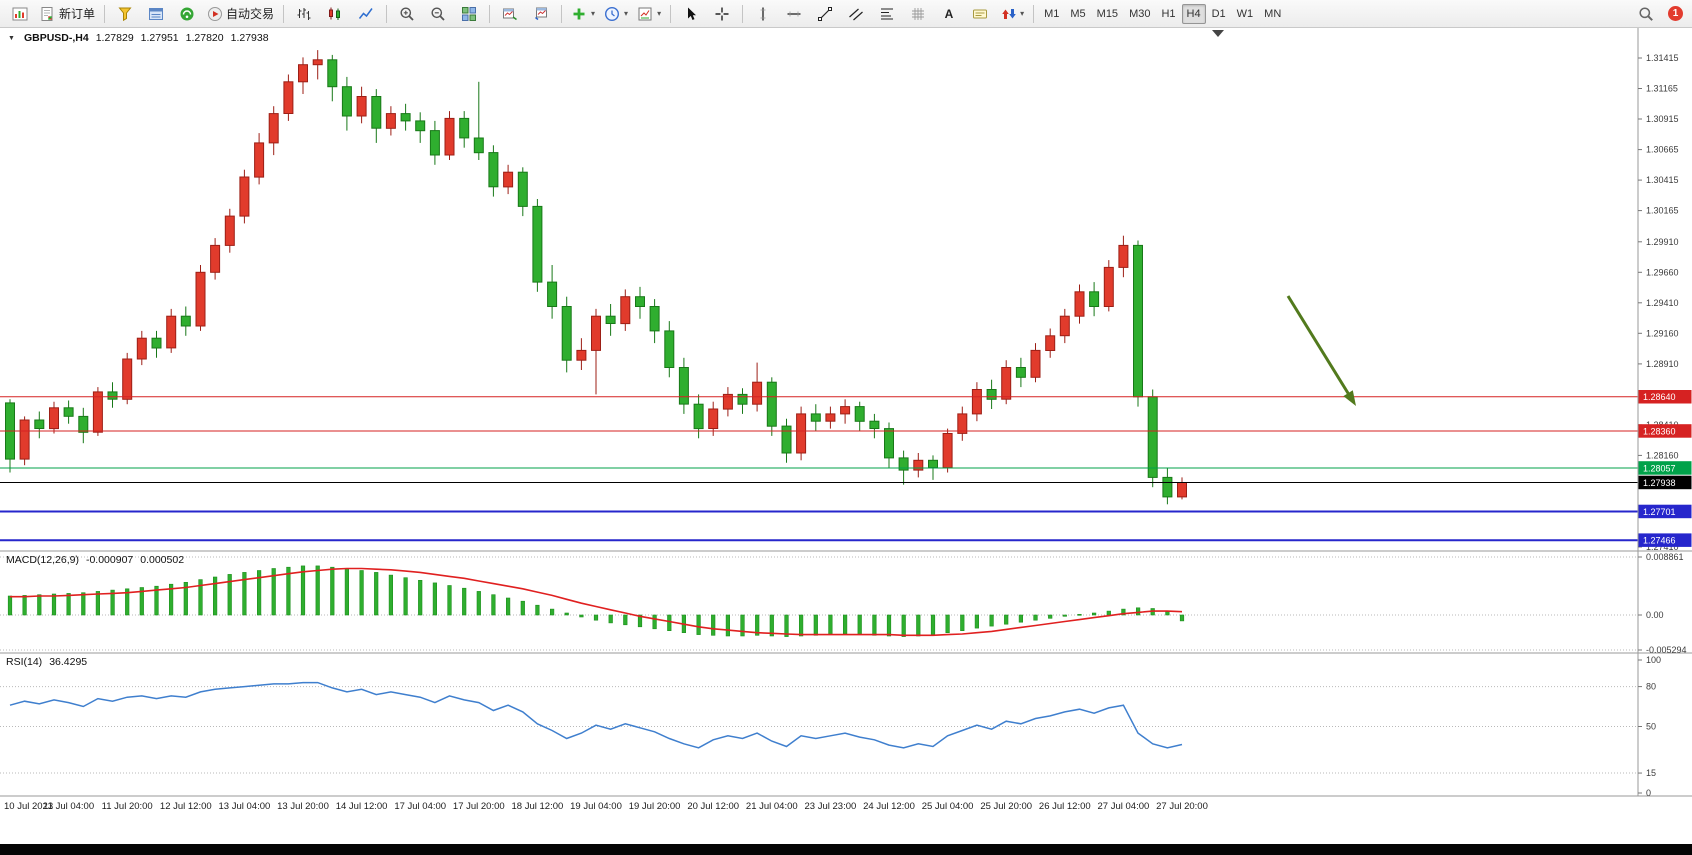 The image size is (1692, 855). I want to click on timeframe-h4-button: H4, so click(1193, 13).